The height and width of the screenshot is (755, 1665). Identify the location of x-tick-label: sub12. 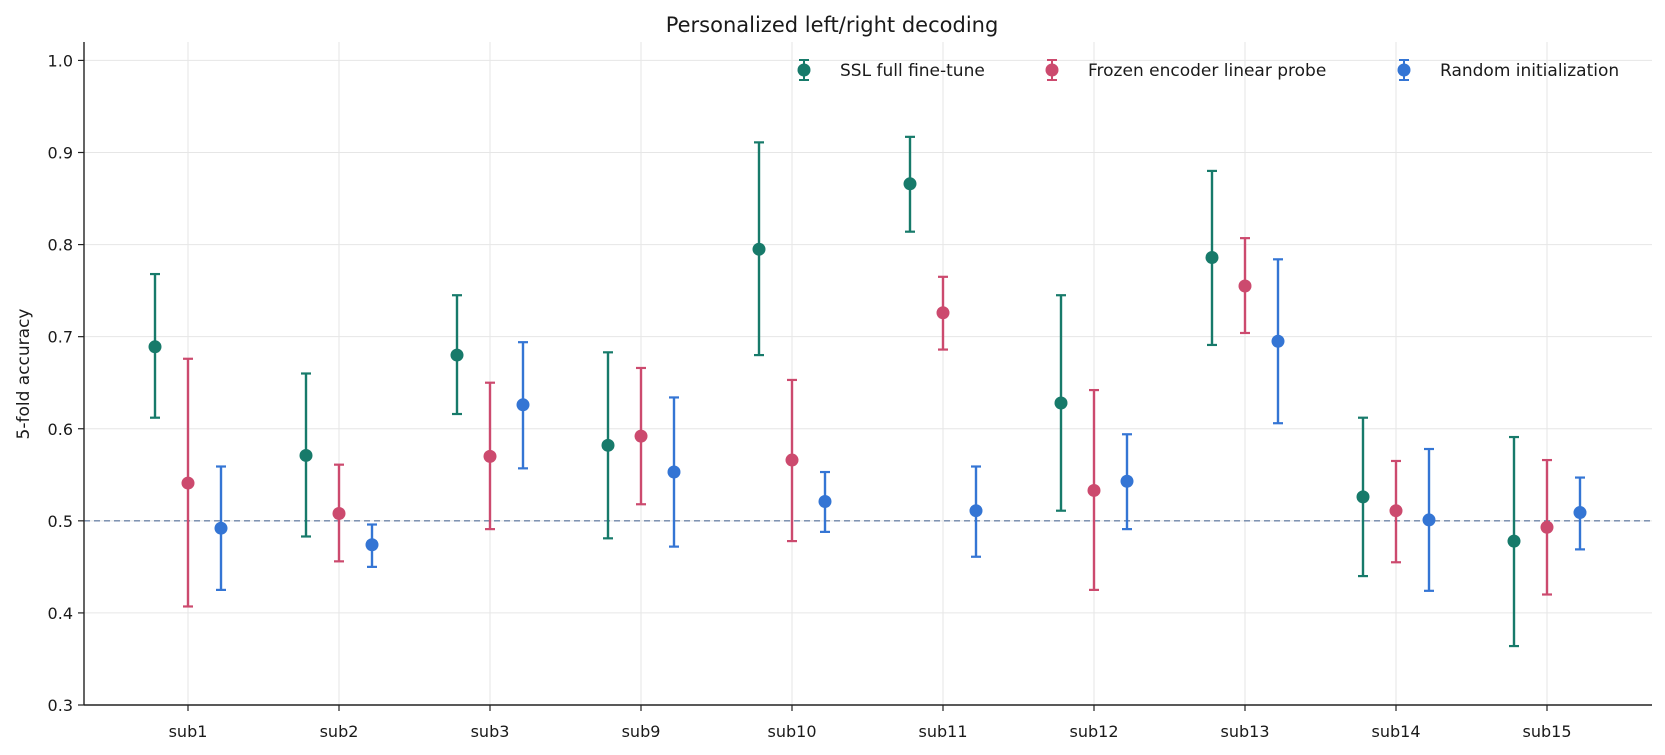
(1094, 731).